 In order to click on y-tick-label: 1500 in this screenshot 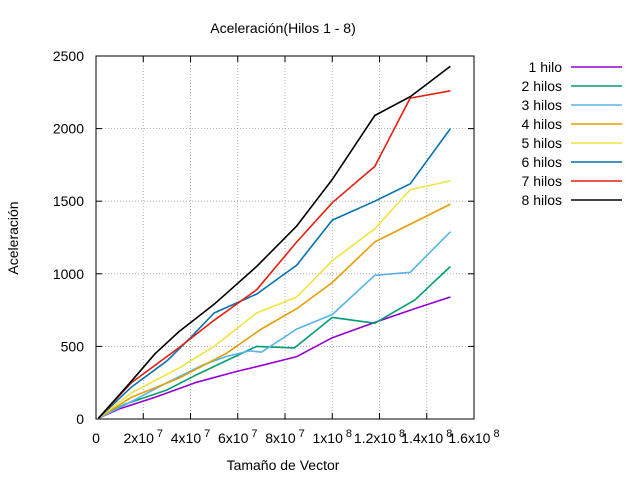, I will do `click(68, 201)`.